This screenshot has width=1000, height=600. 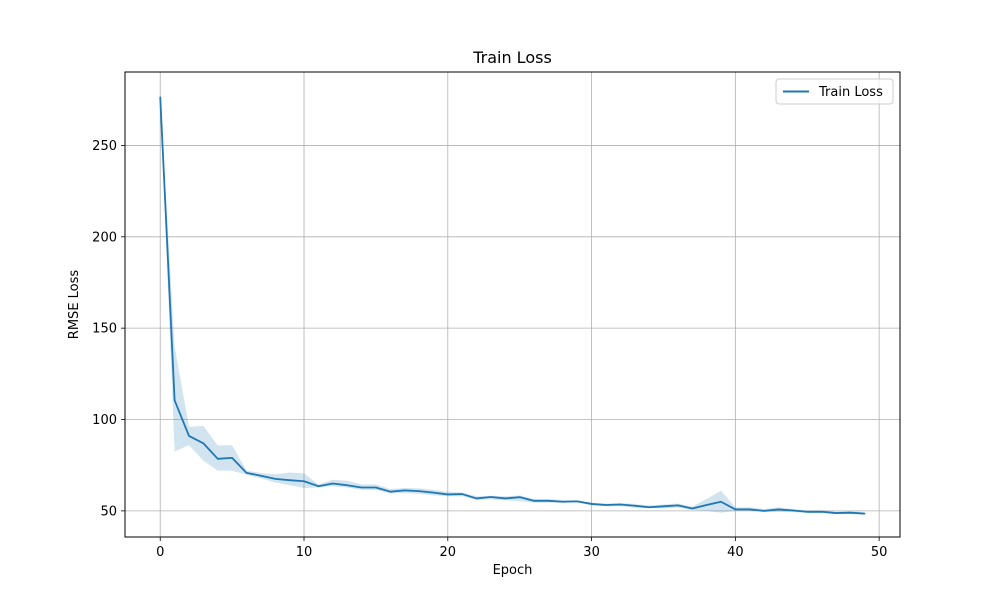 What do you see at coordinates (448, 552) in the screenshot?
I see `x-tick-label: 20` at bounding box center [448, 552].